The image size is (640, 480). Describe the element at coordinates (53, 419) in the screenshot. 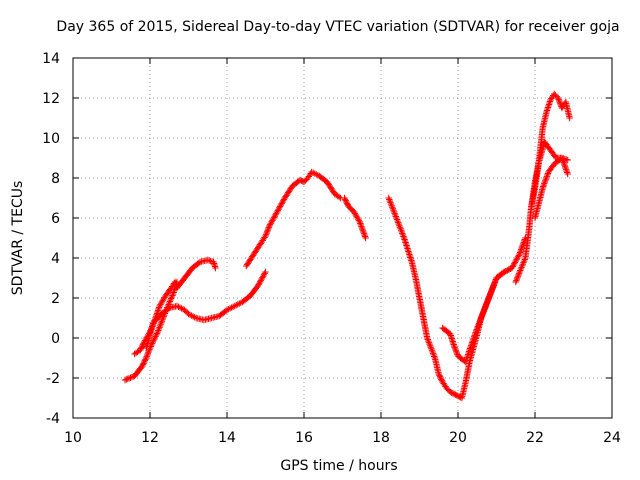

I see `y-tick-label: -4` at that location.